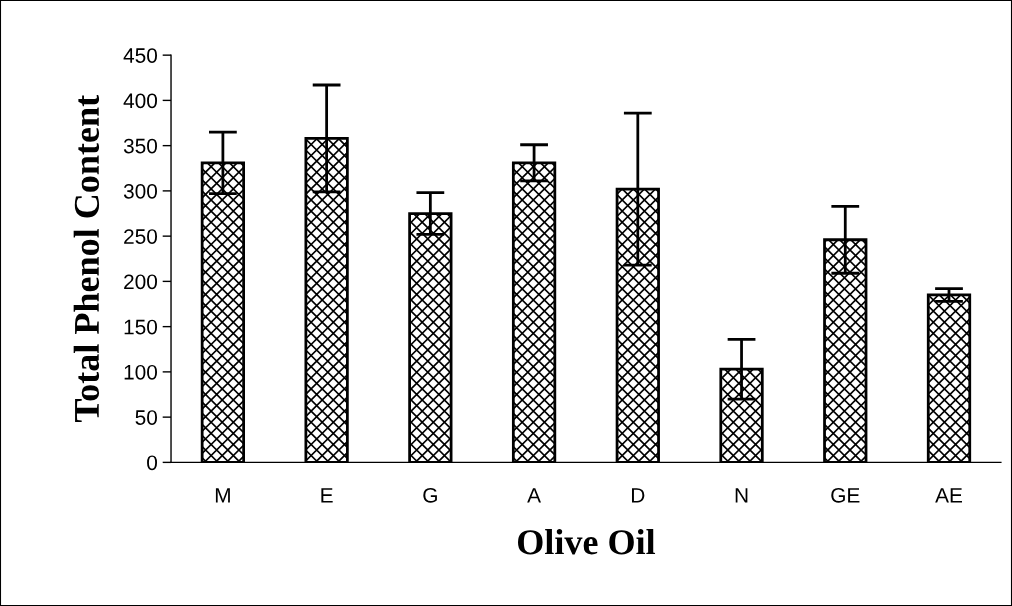  What do you see at coordinates (141, 236) in the screenshot?
I see `y-tick-label: 250` at bounding box center [141, 236].